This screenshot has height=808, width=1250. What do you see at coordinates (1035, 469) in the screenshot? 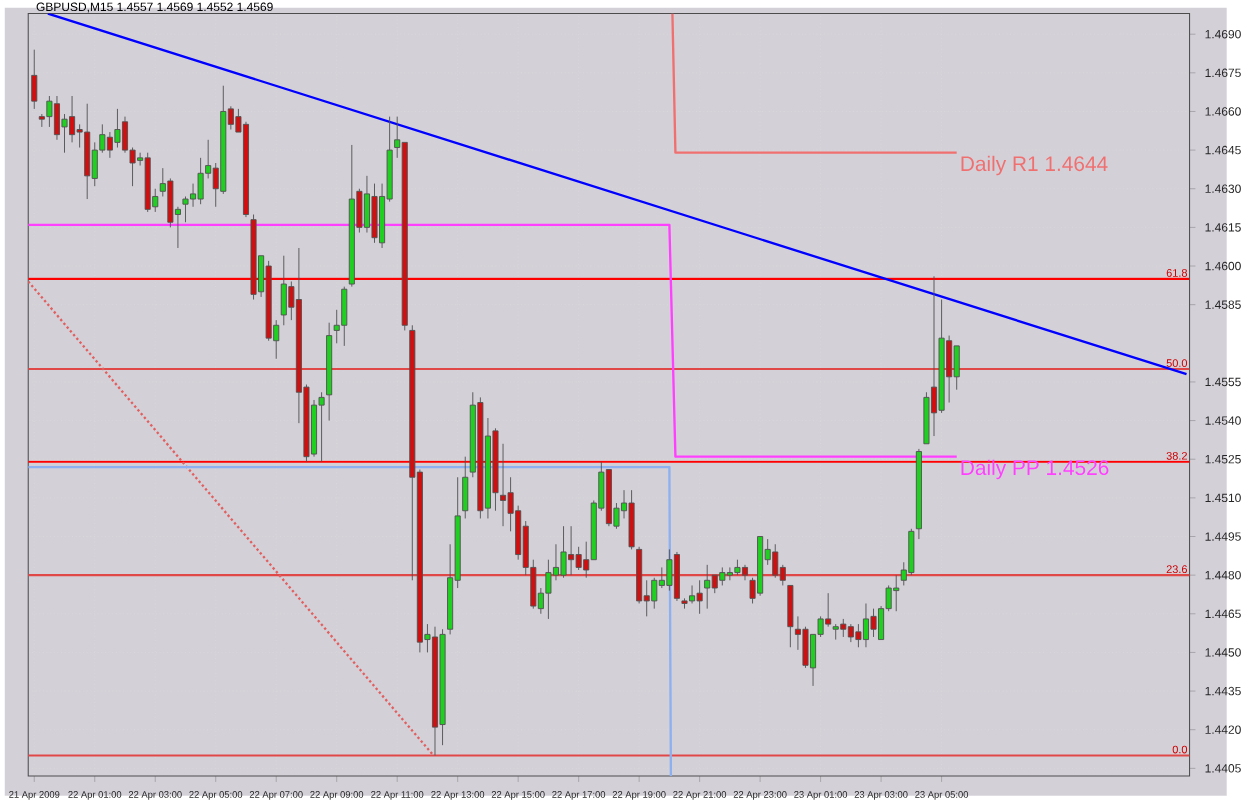
I see `series-label: Daily PP 1.4526` at bounding box center [1035, 469].